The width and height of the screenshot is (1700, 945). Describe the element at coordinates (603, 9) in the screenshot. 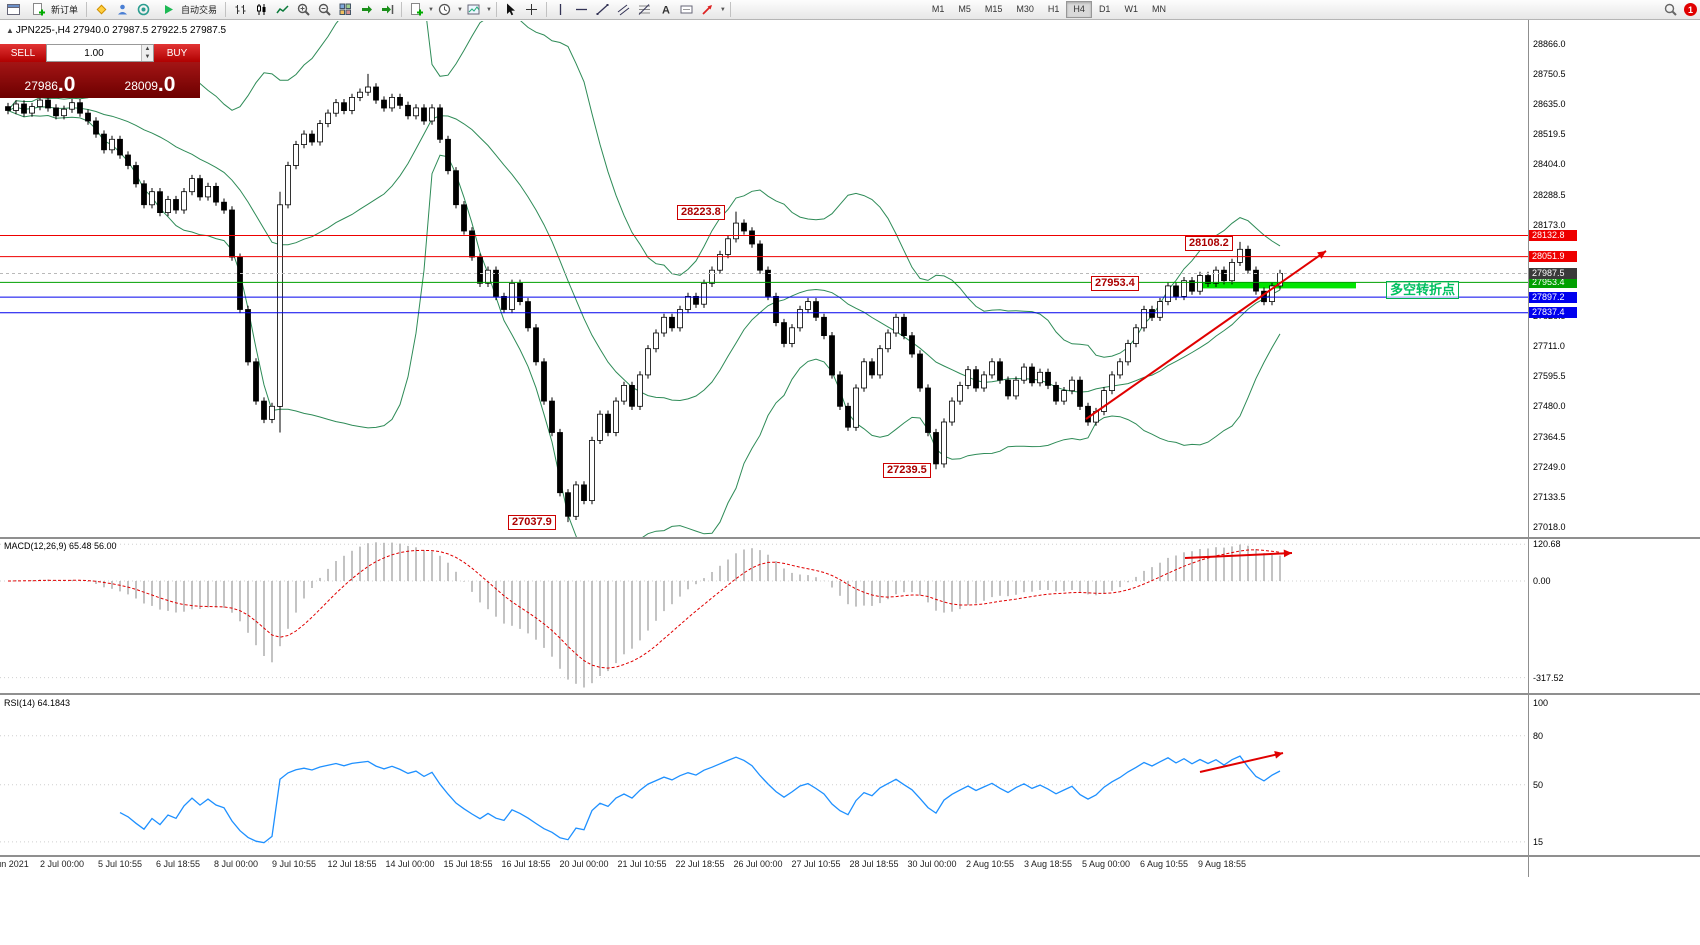

I see `trendline-icon` at that location.